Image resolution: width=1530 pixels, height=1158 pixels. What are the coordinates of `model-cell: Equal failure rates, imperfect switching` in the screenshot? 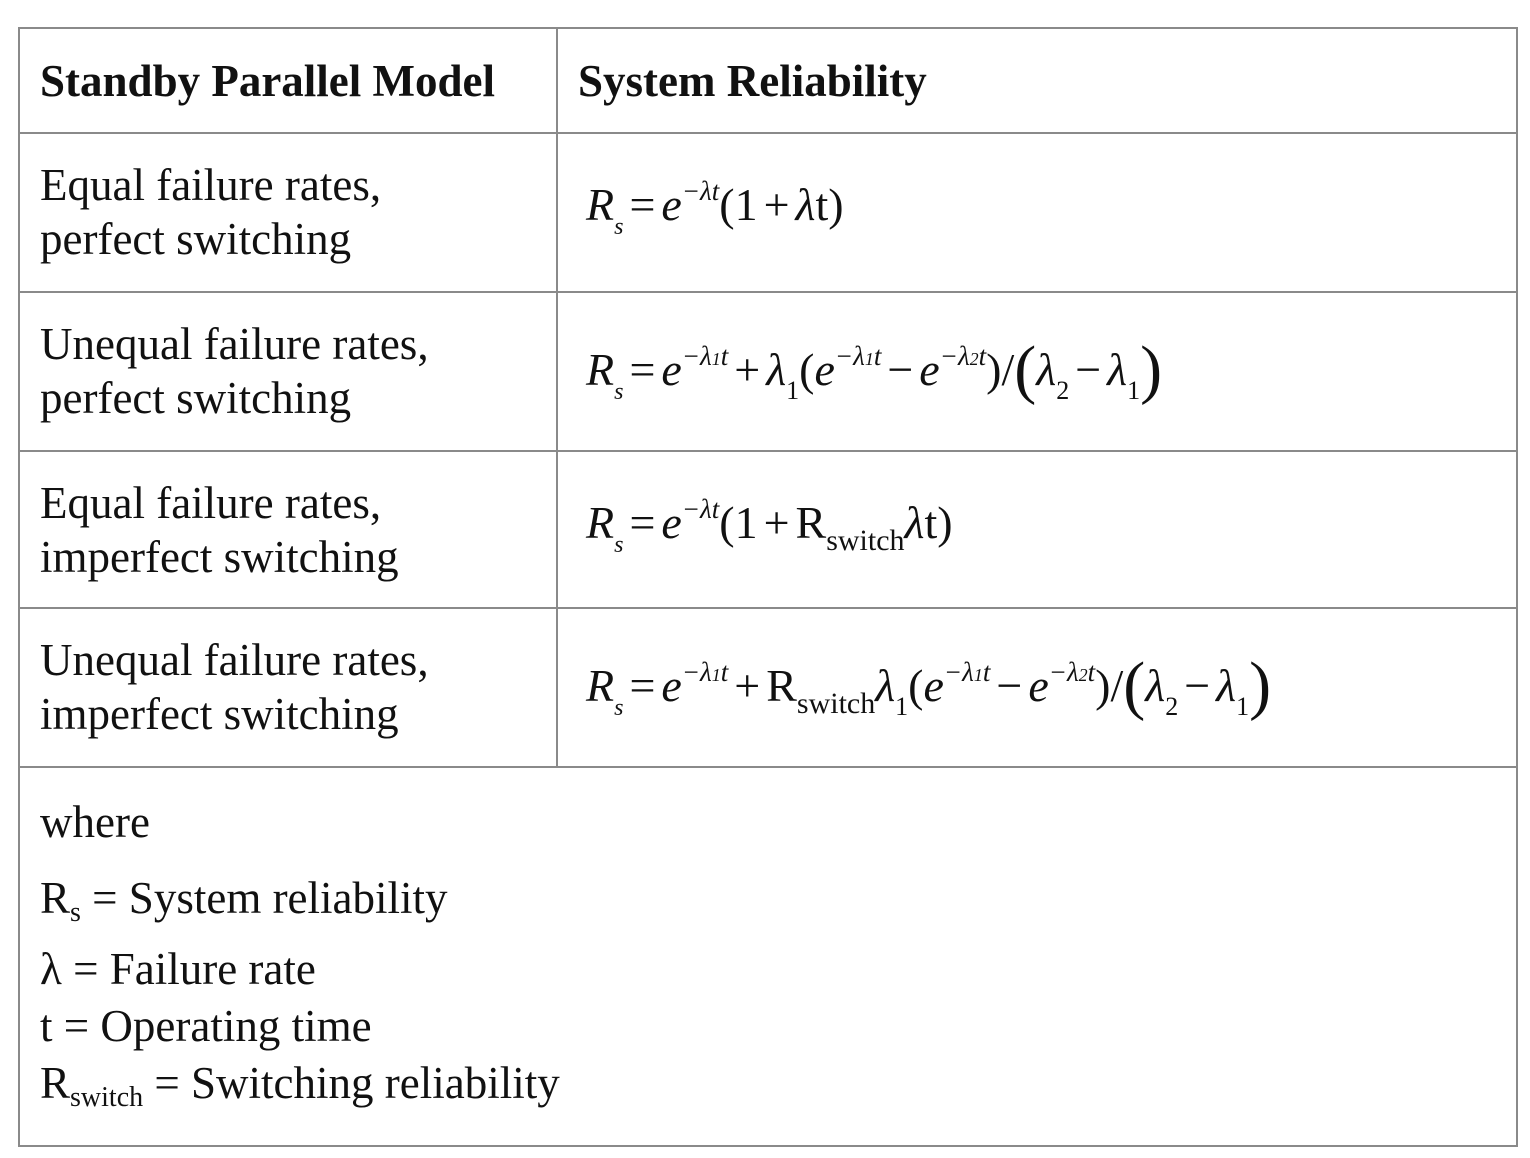 It's located at (289, 529).